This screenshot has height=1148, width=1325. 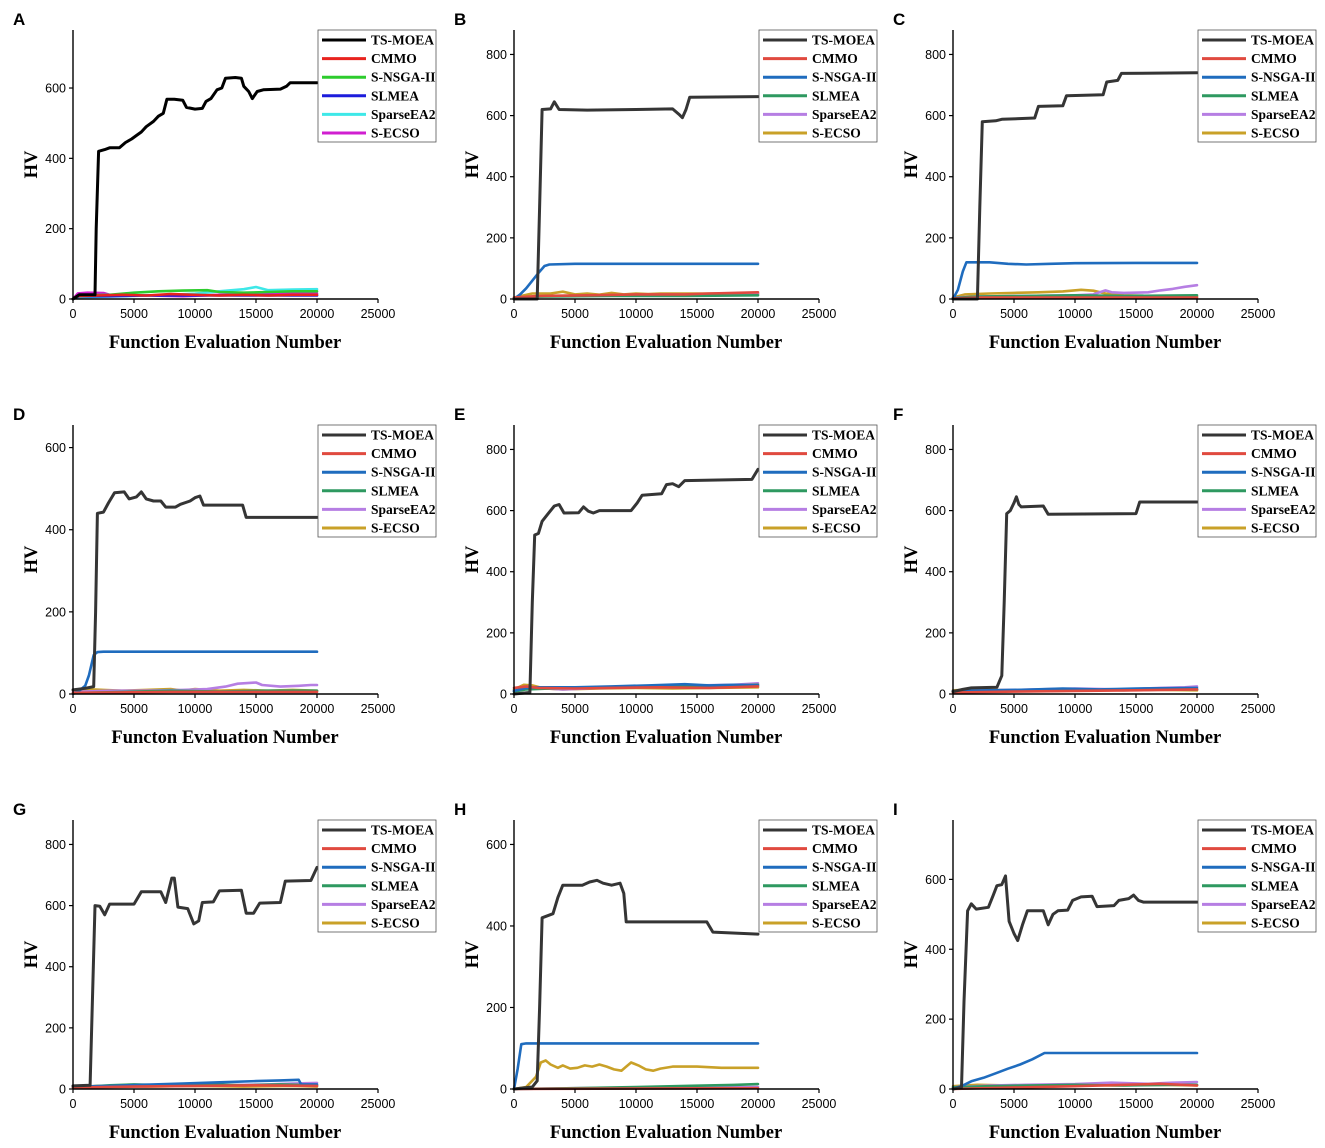 What do you see at coordinates (459, 414) in the screenshot?
I see `panel-label-e: E` at bounding box center [459, 414].